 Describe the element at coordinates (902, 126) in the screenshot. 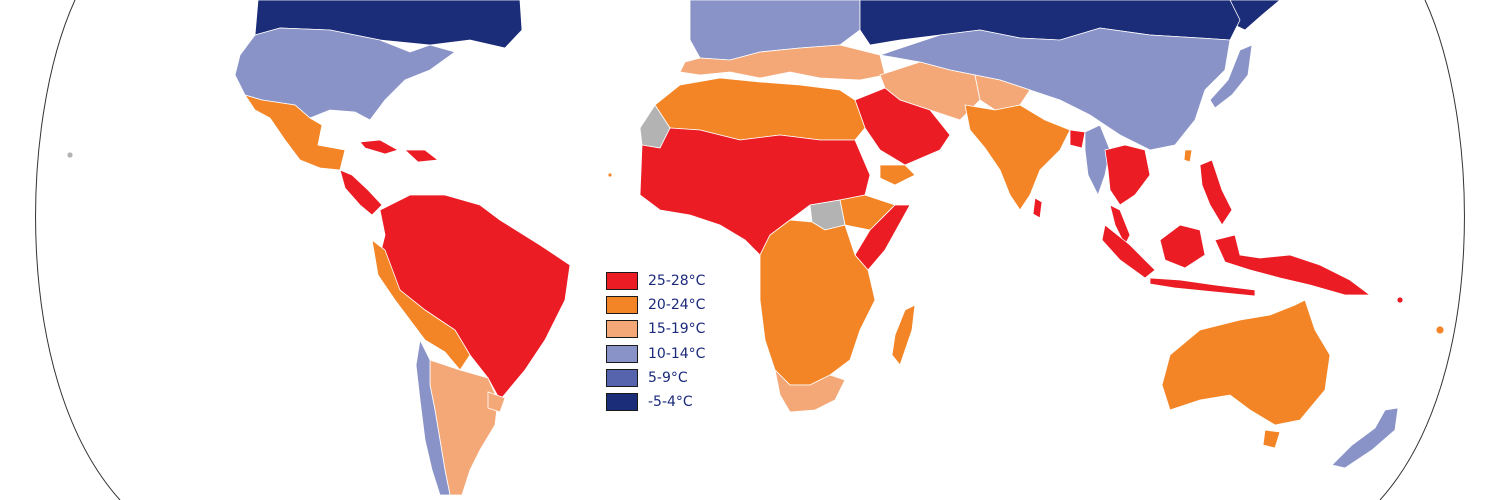

I see `arabia` at that location.